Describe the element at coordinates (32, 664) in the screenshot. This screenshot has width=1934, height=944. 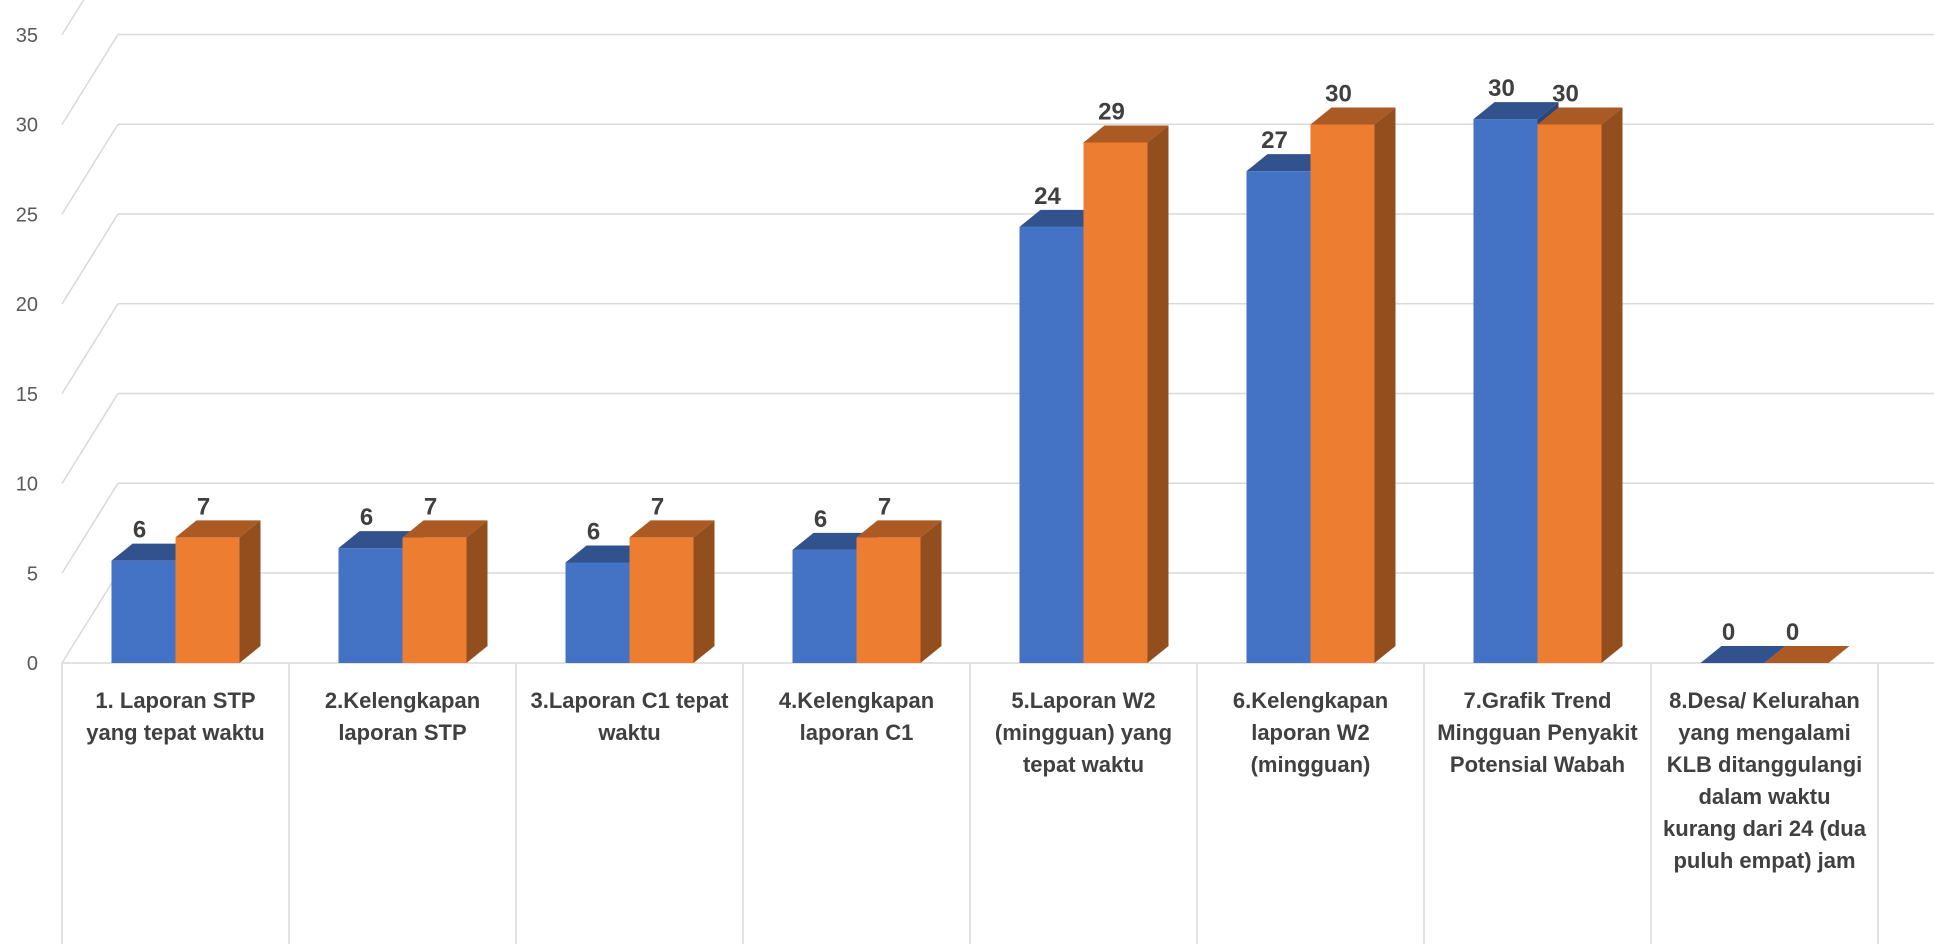
I see `y-tick-label: 0` at that location.